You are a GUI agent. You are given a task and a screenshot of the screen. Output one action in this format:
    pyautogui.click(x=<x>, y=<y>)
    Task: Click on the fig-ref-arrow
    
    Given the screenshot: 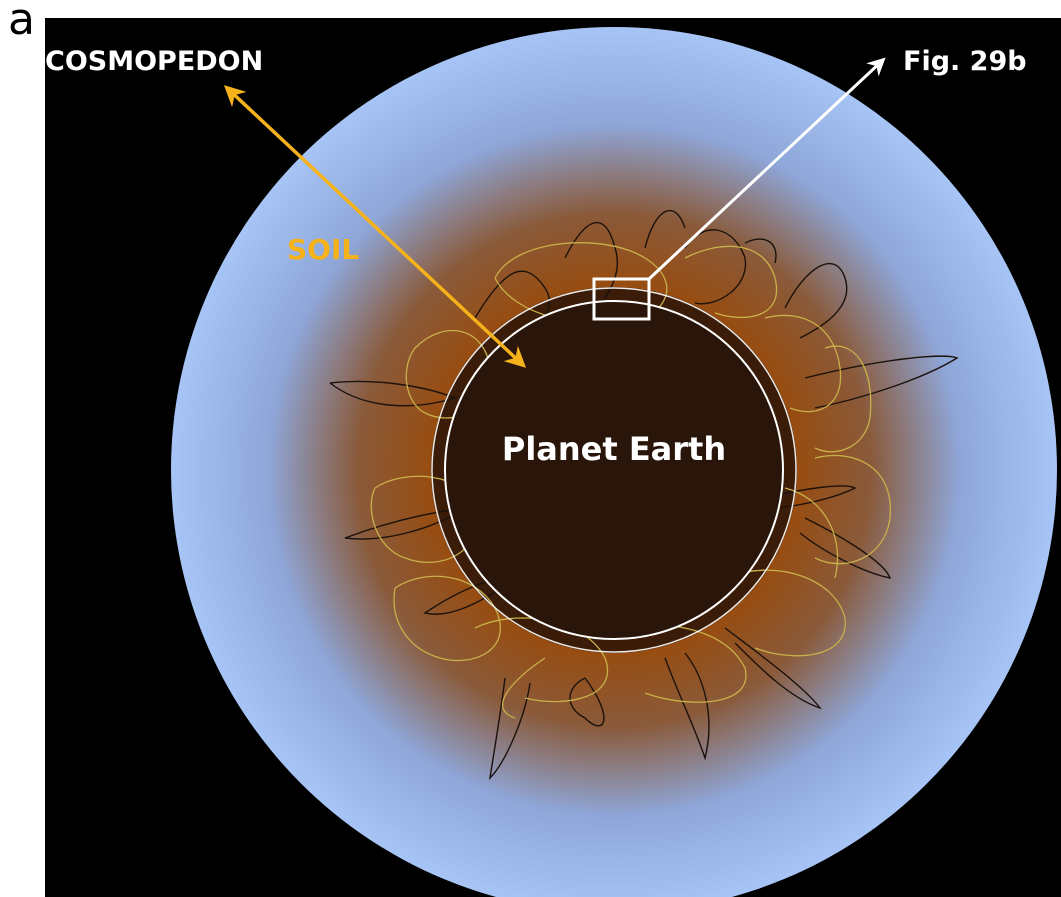 What is the action you would take?
    pyautogui.click(x=766, y=169)
    